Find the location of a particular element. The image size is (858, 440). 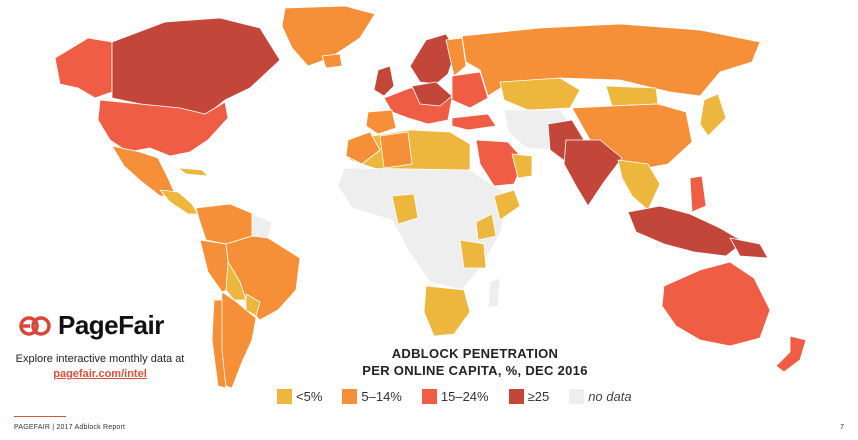

region-gulf is located at coordinates (522, 166).